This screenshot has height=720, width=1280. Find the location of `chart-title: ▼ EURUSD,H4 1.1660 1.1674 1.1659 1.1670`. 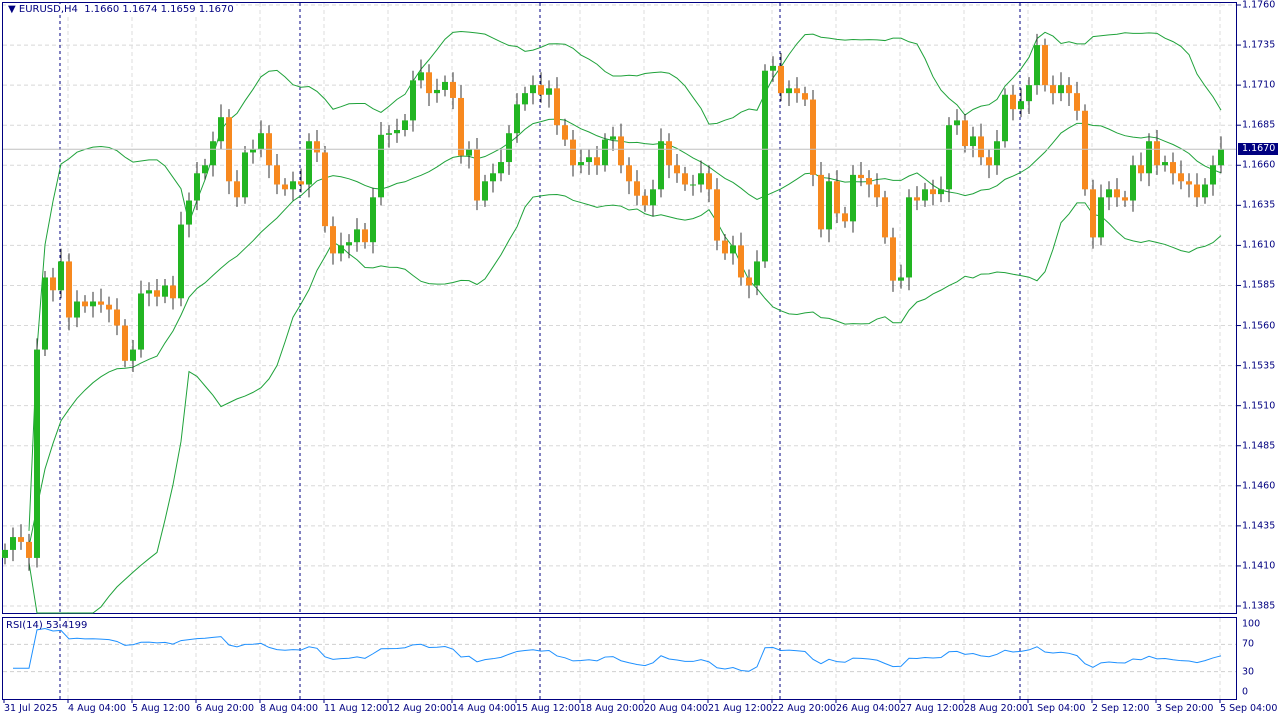

chart-title: ▼ EURUSD,H4 1.1660 1.1674 1.1659 1.1670 is located at coordinates (121, 9).